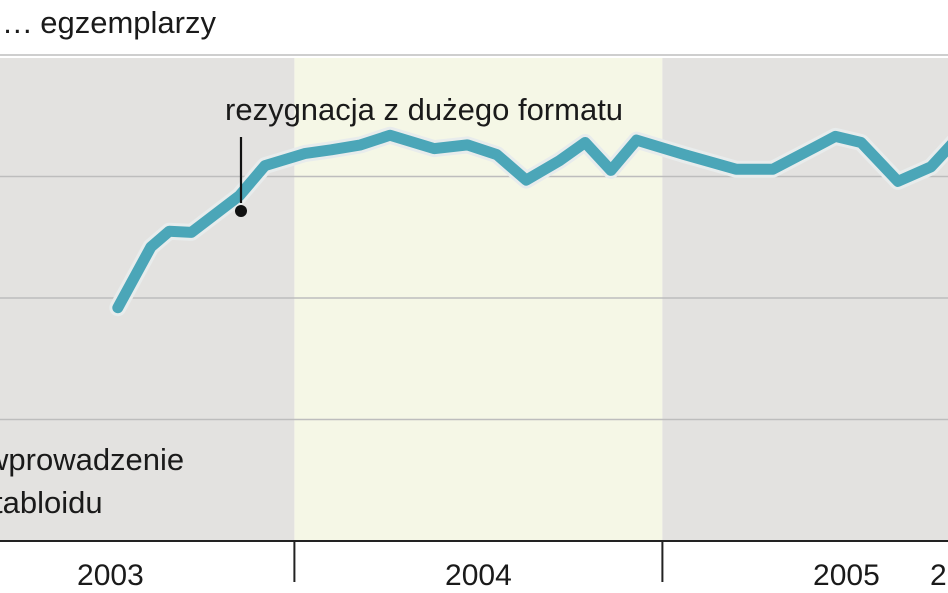  What do you see at coordinates (92, 459) in the screenshot?
I see `annotation-text: wprowadzenie` at bounding box center [92, 459].